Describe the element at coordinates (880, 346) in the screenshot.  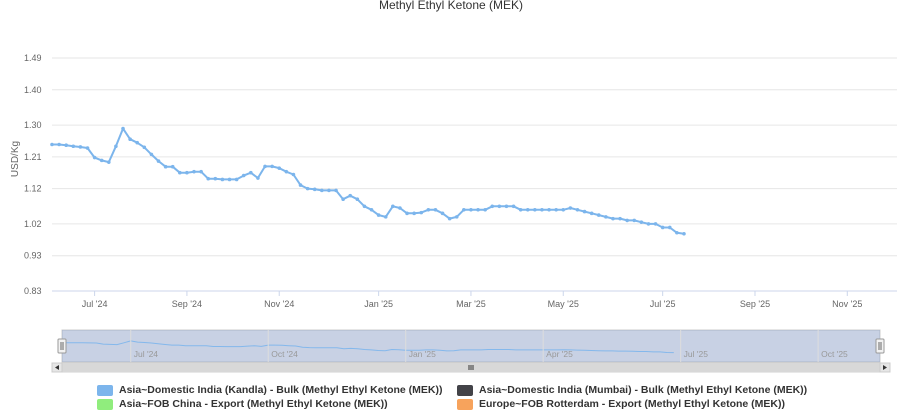
I see `navigator-handle-right` at that location.